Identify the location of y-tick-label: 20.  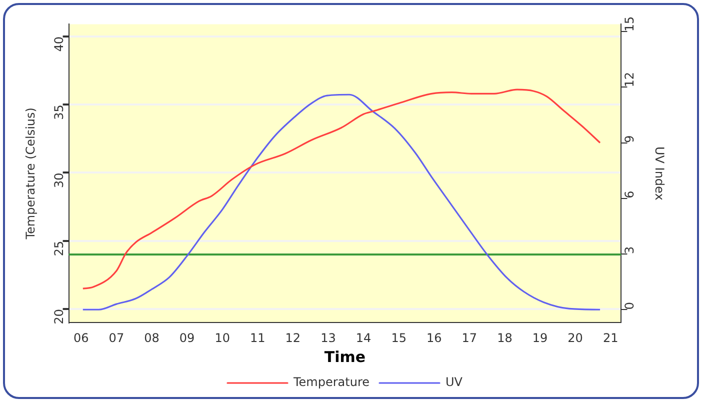
(59, 316).